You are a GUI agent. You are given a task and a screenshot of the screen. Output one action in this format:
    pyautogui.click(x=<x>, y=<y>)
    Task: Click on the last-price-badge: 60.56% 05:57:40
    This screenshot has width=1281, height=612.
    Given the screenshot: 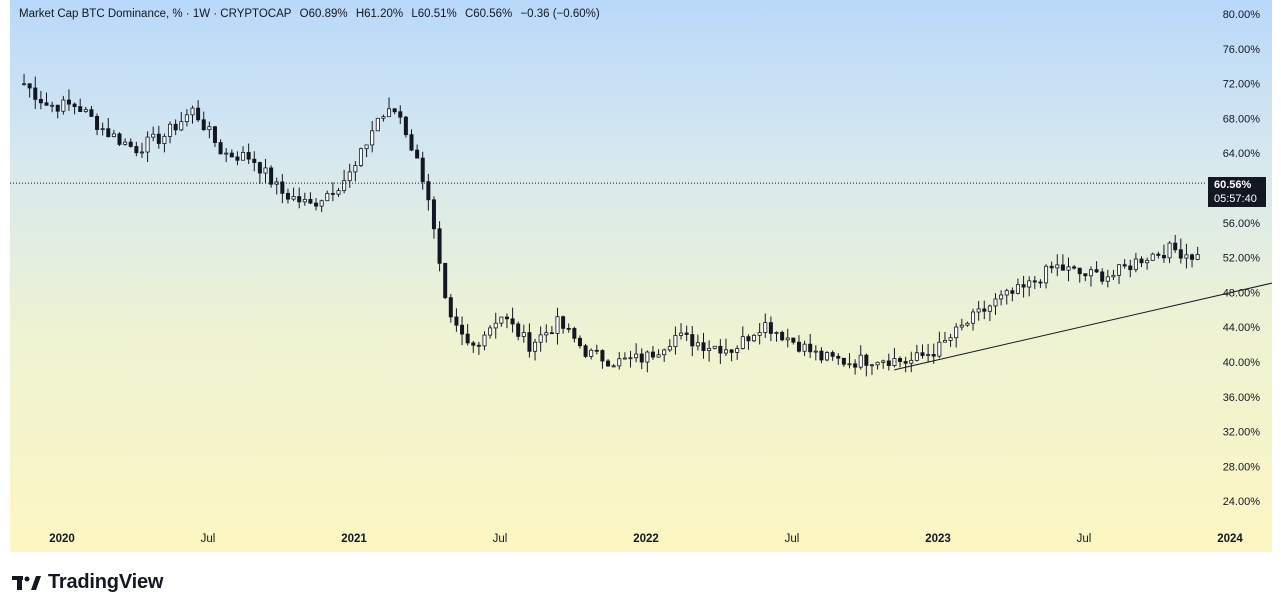 What is the action you would take?
    pyautogui.click(x=1237, y=192)
    